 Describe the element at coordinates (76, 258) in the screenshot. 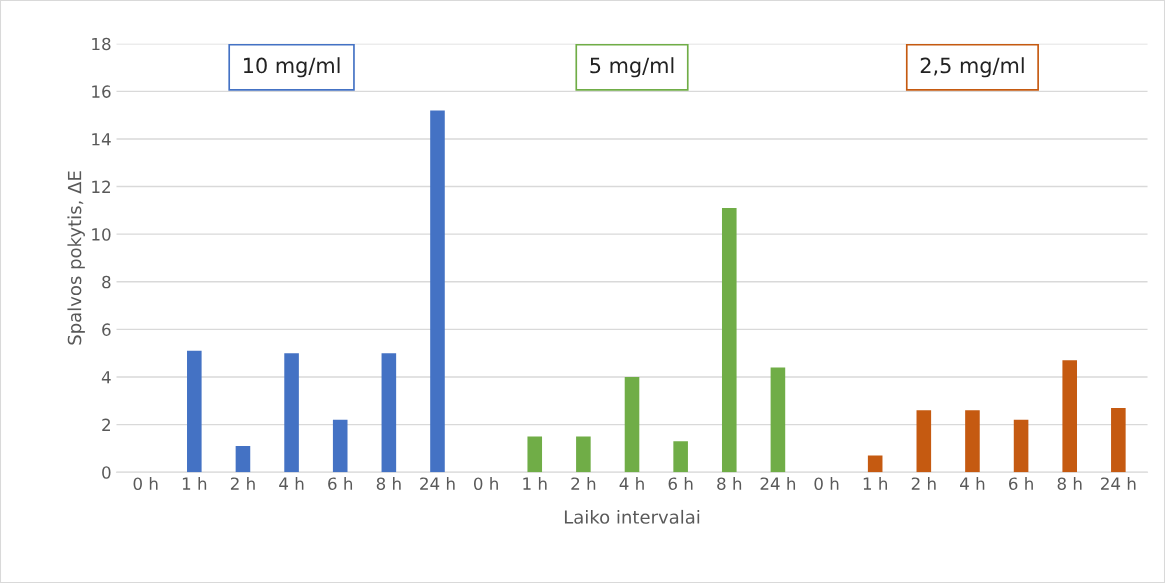

I see `y-axis-title: Spalvos pokytis, ΔE` at that location.